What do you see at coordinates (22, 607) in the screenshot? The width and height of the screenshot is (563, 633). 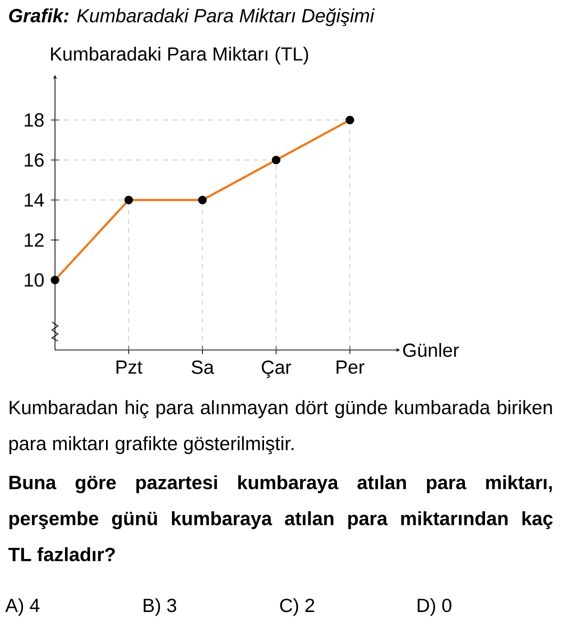 I see `text: A) 4` at bounding box center [22, 607].